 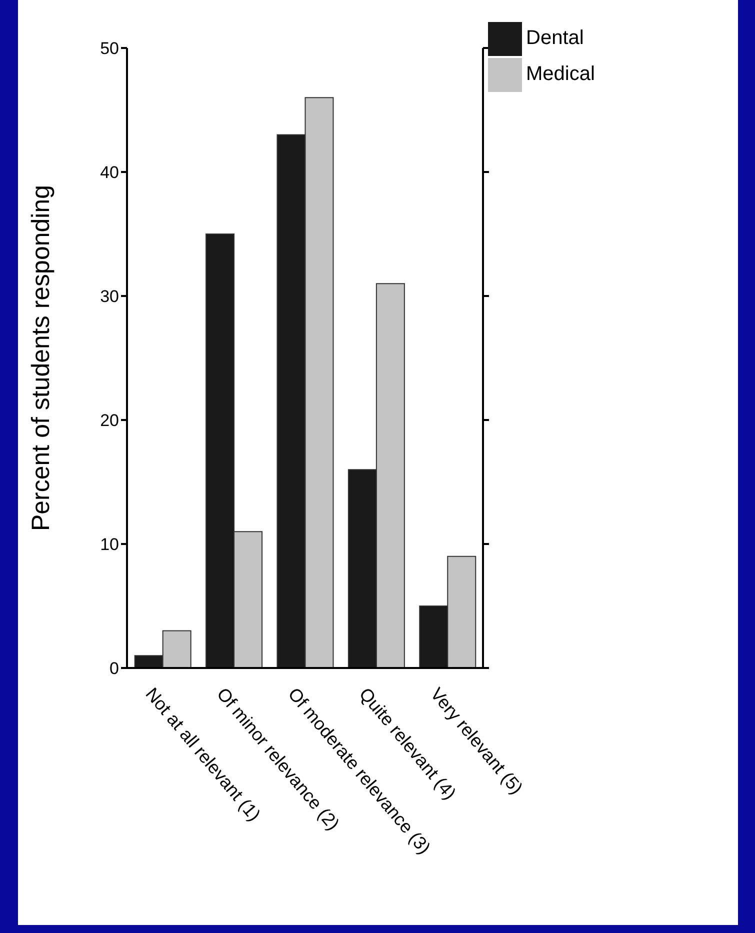 I want to click on legend-label: Dental, so click(x=555, y=38).